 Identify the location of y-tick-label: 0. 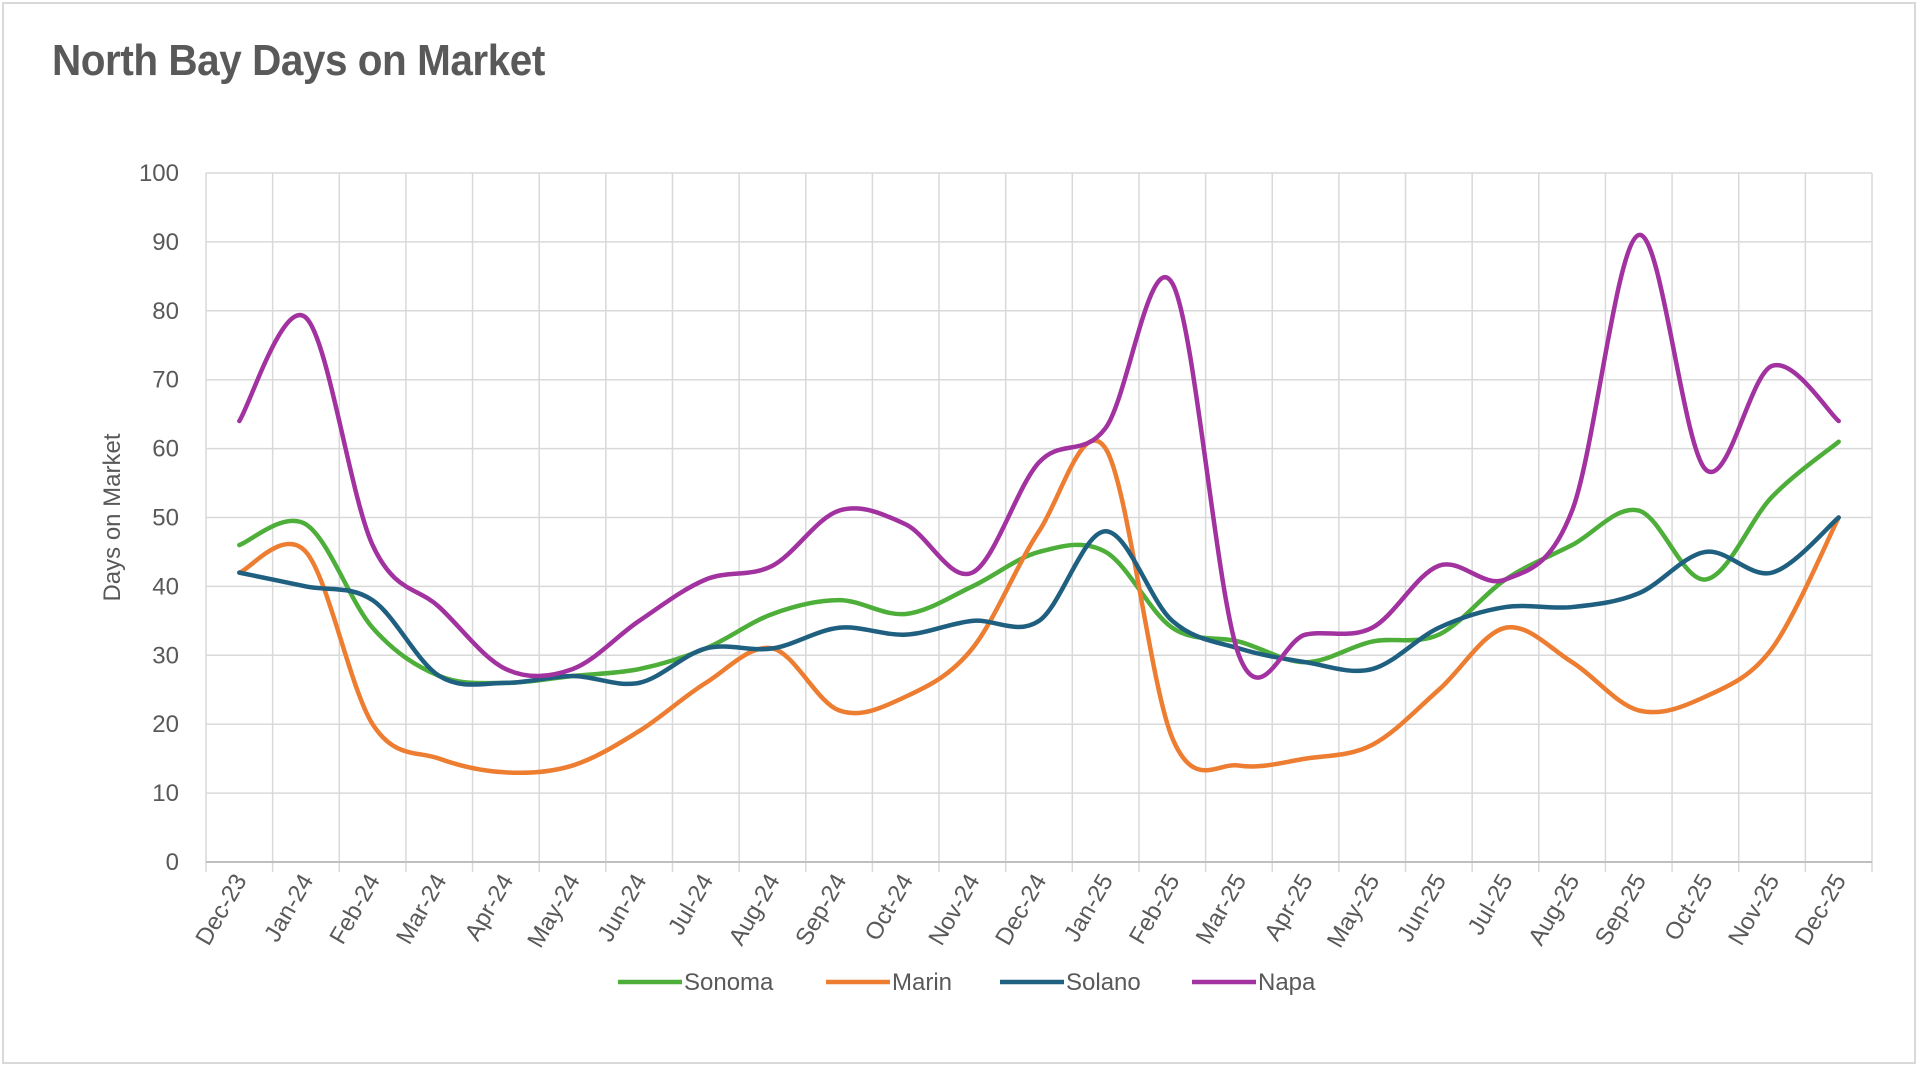
(172, 862).